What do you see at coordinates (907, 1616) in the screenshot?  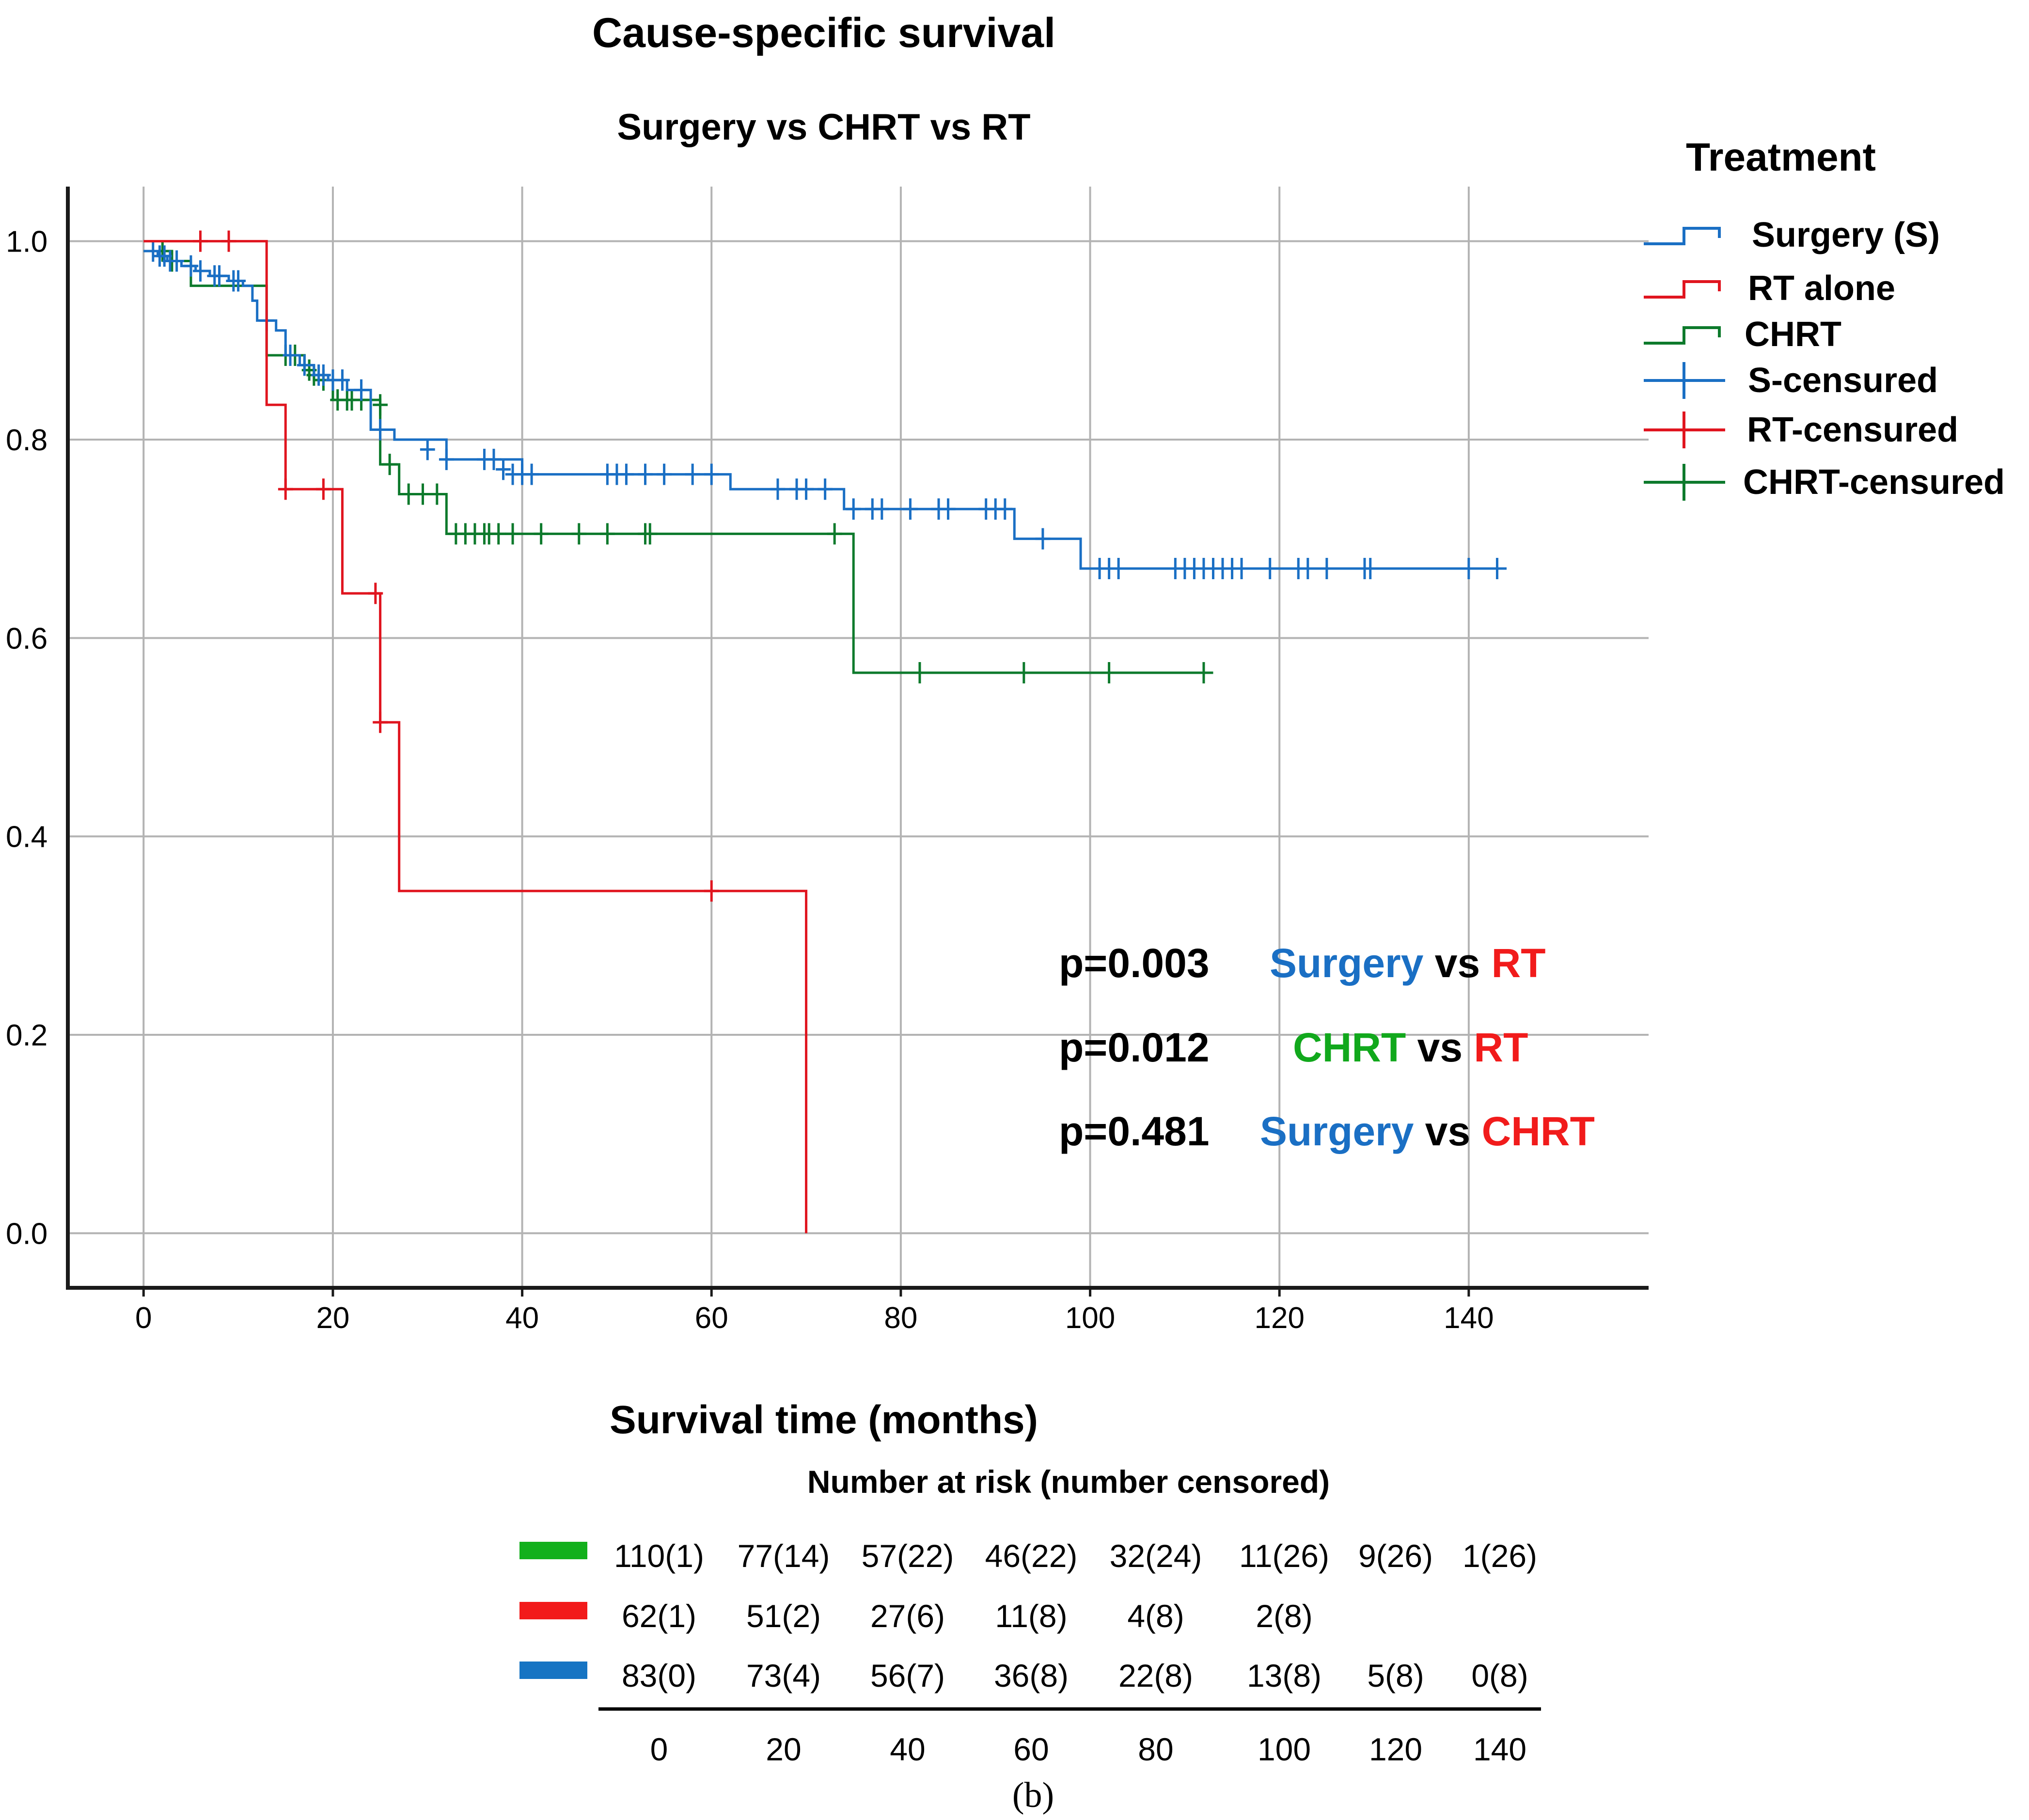 I see `risk-cell: 27(6)` at bounding box center [907, 1616].